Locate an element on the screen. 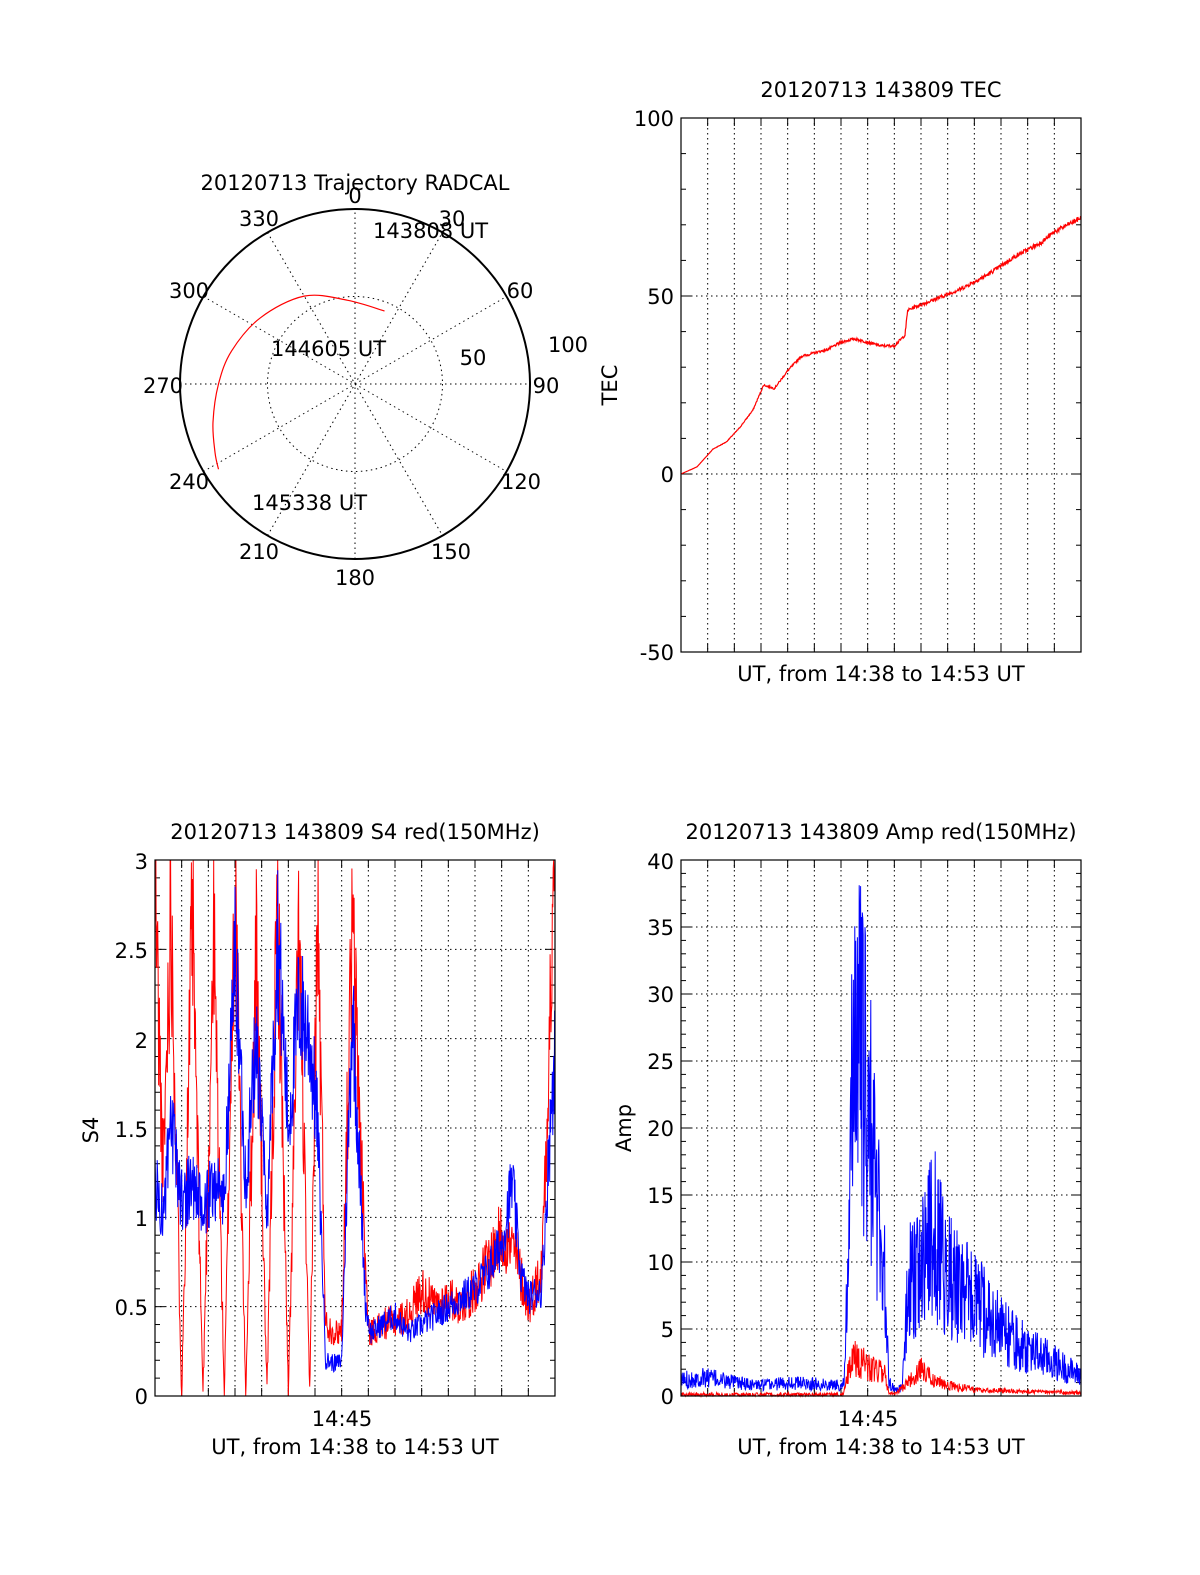  polar-inner-circle is located at coordinates (355, 384).